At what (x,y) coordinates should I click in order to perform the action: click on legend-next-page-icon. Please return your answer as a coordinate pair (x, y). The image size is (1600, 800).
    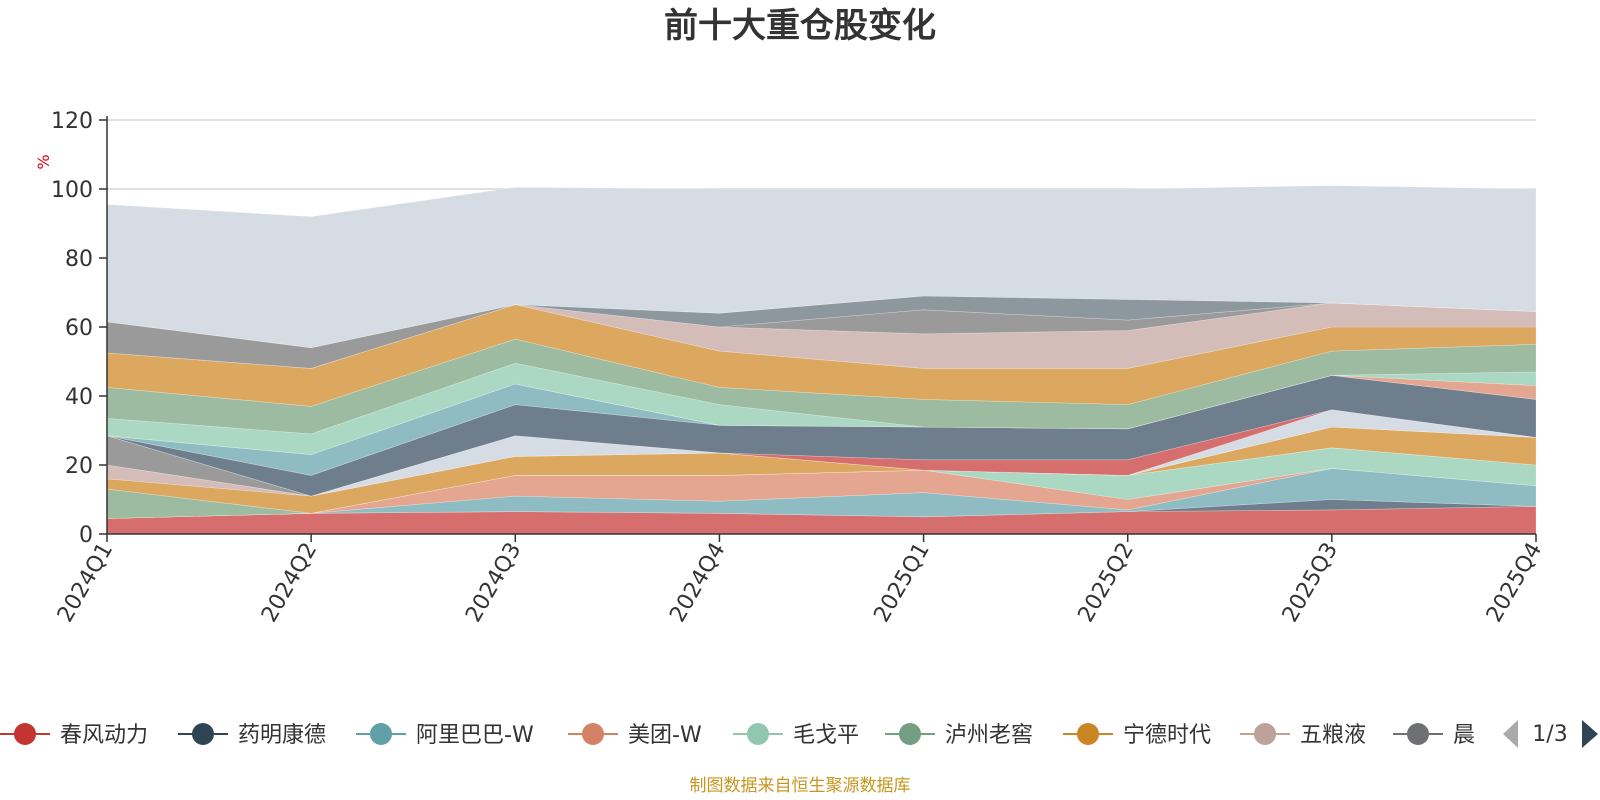
    Looking at the image, I should click on (1590, 734).